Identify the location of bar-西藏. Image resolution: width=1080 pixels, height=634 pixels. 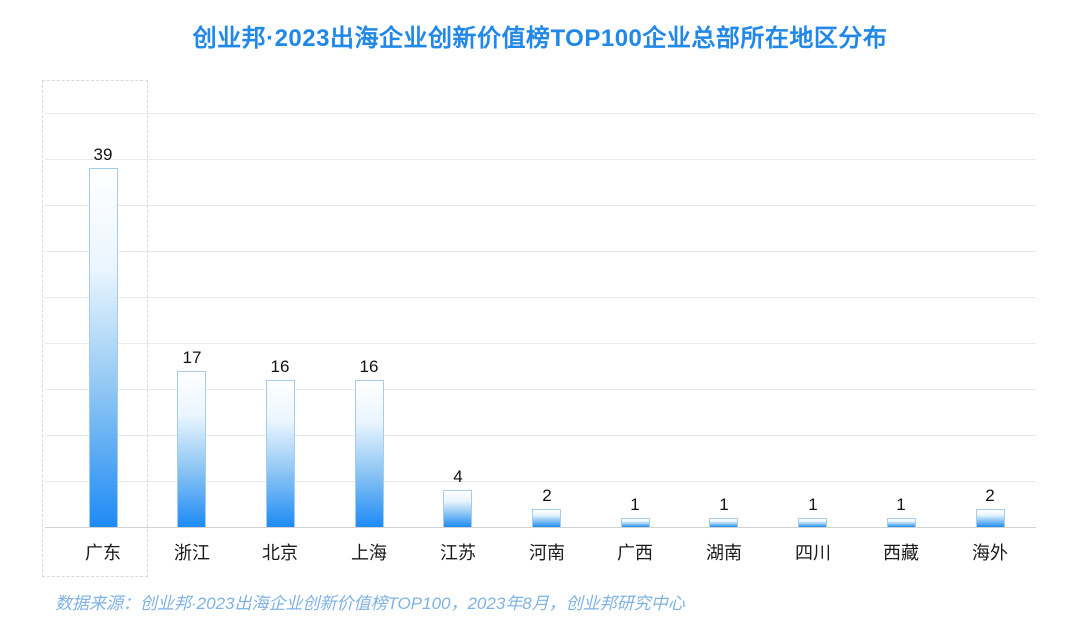
(901, 522).